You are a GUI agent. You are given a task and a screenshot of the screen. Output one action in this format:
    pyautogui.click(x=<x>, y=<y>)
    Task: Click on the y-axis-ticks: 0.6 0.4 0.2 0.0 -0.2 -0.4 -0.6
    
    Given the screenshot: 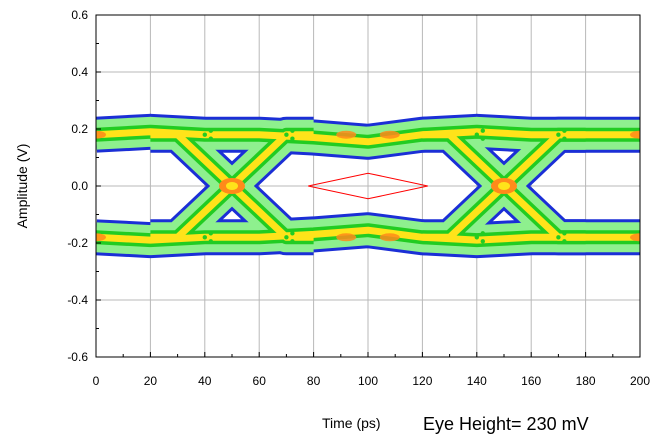 What is the action you would take?
    pyautogui.click(x=84, y=186)
    